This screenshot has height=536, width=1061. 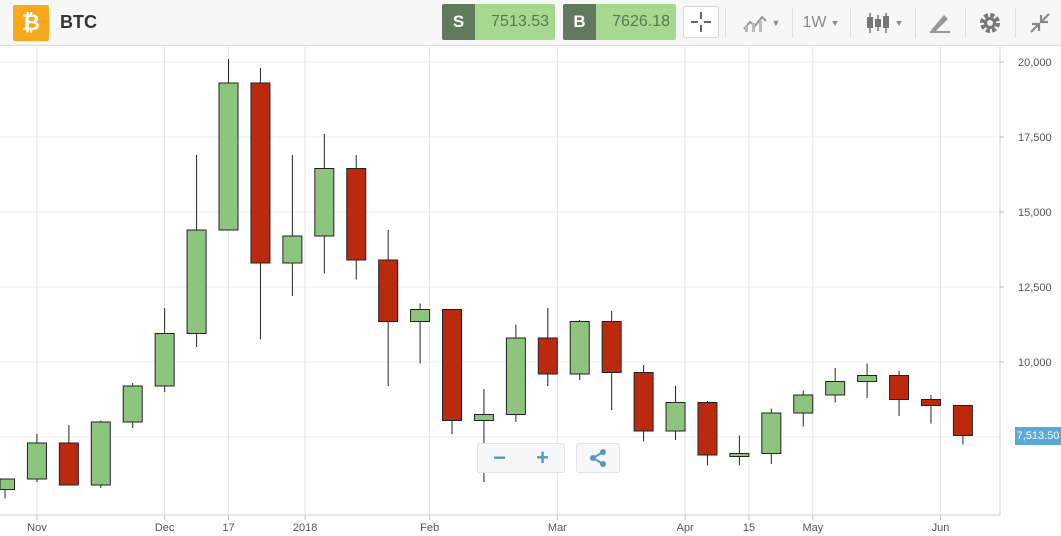 I want to click on chart-type-menu: ▼, so click(x=761, y=23).